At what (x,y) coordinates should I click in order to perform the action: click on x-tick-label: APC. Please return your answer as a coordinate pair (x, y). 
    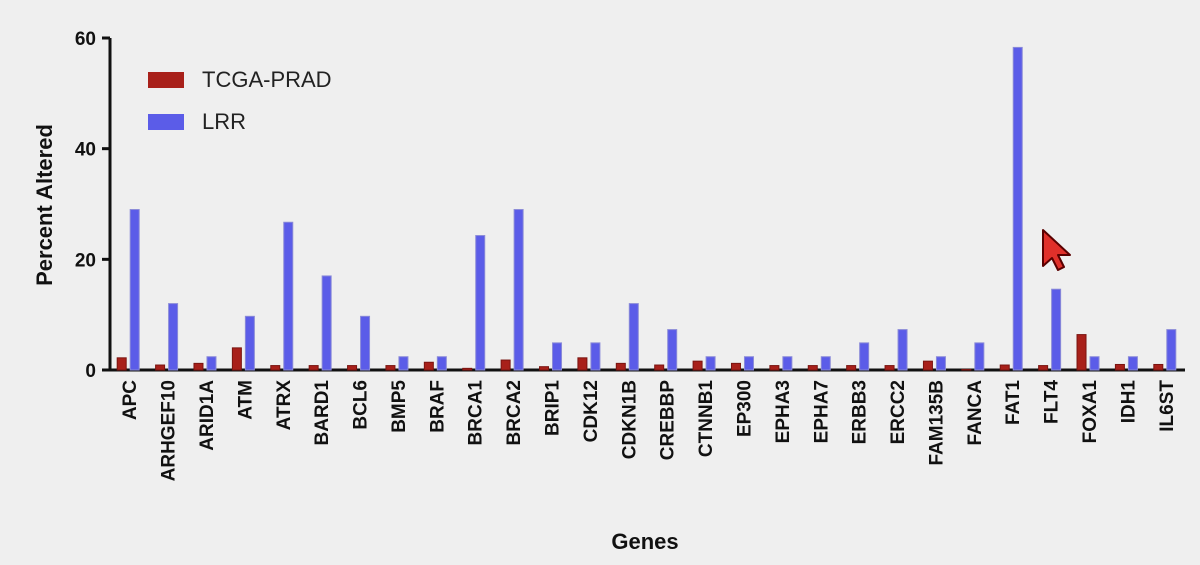
    Looking at the image, I should click on (130, 400).